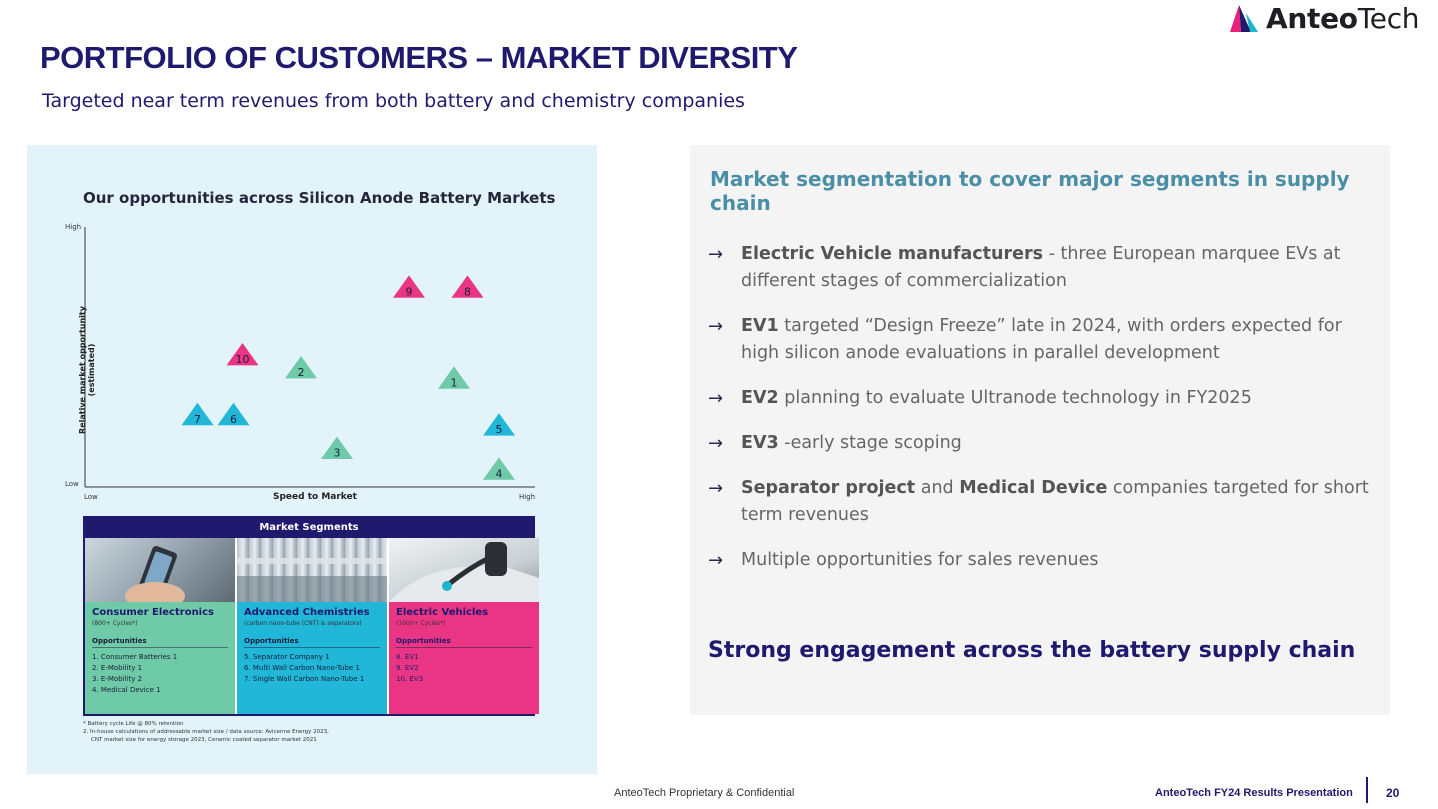  I want to click on list-item: 3. E-Mobility 2, so click(117, 679).